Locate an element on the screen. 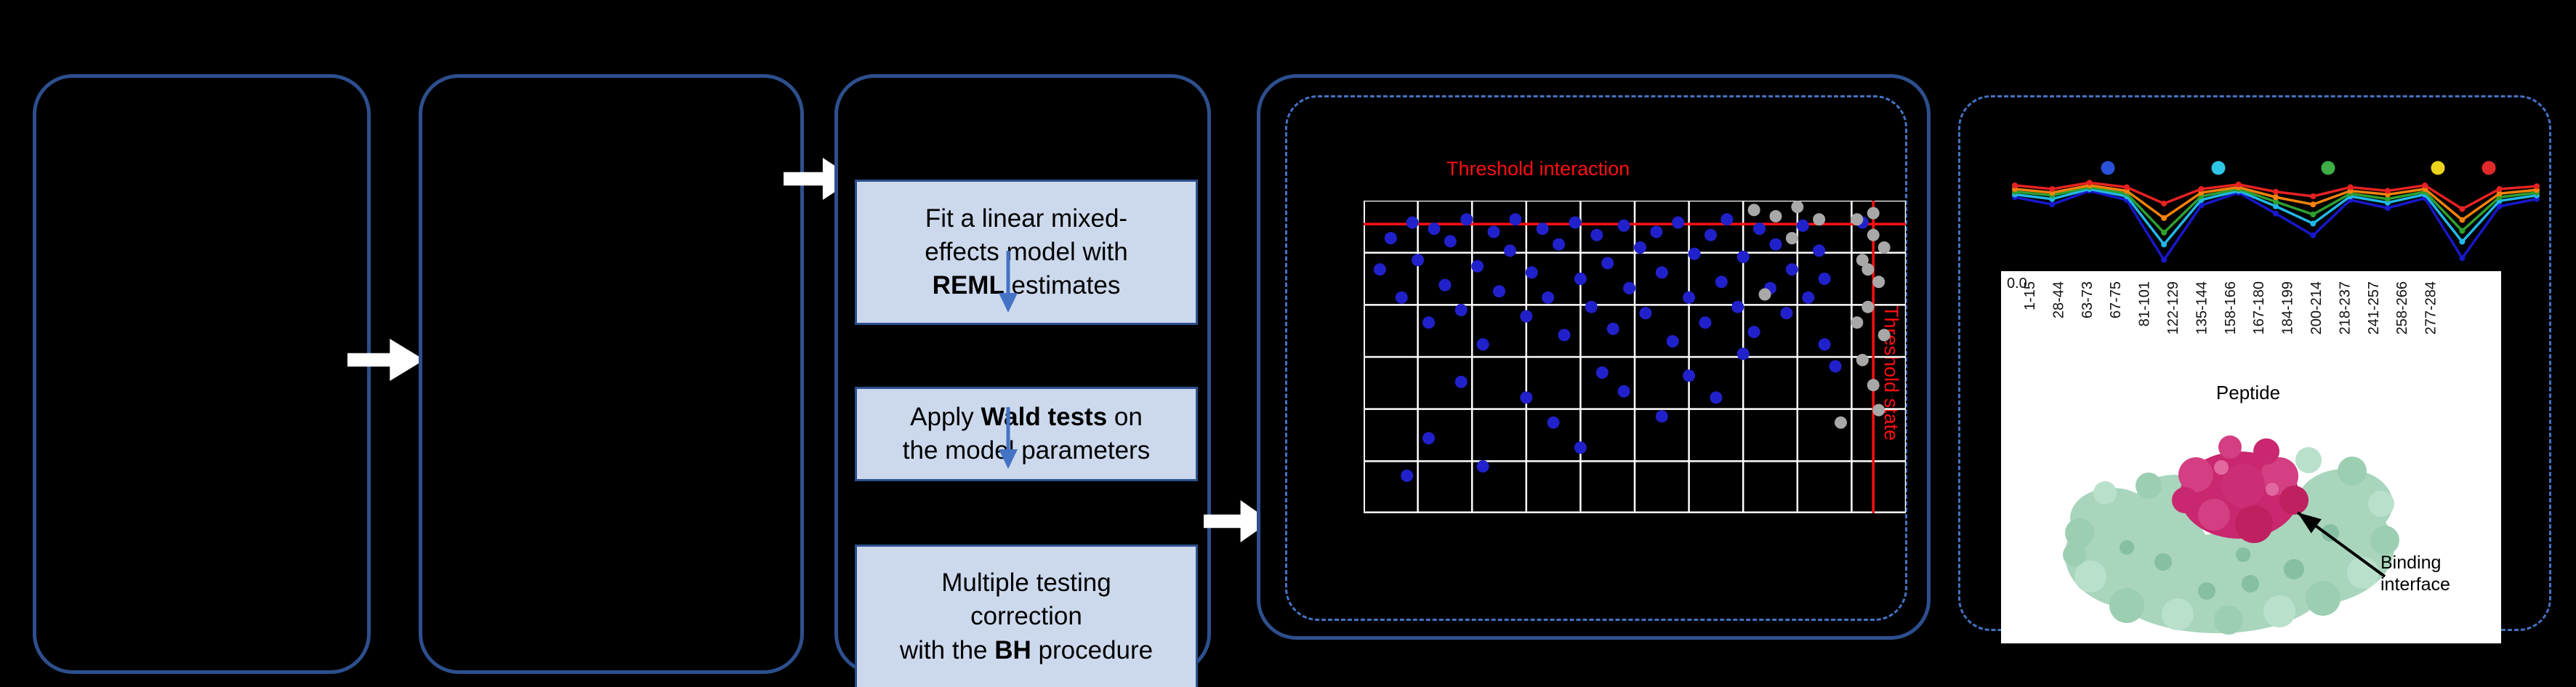  svg-text: 167-180 is located at coordinates (2259, 307).